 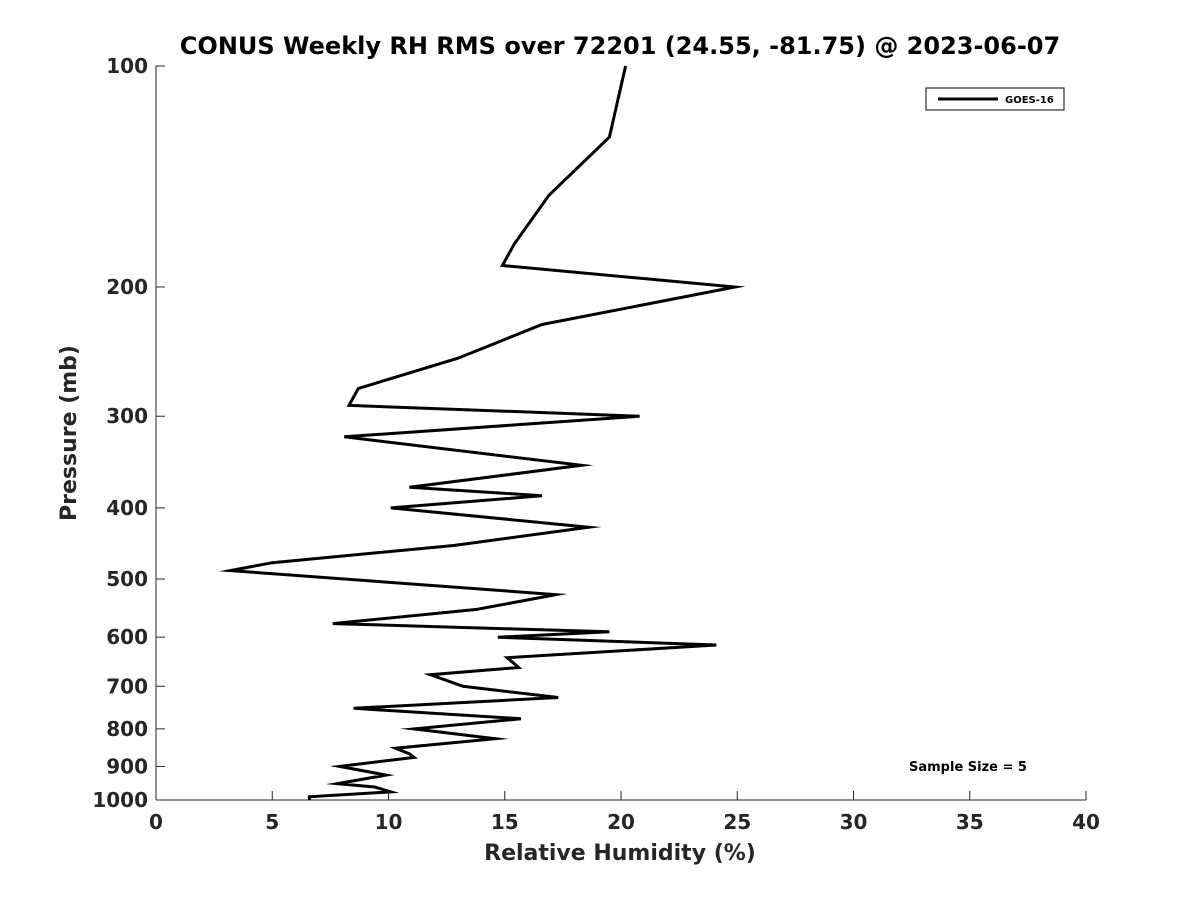 I want to click on y-tick-label: 500, so click(x=127, y=579).